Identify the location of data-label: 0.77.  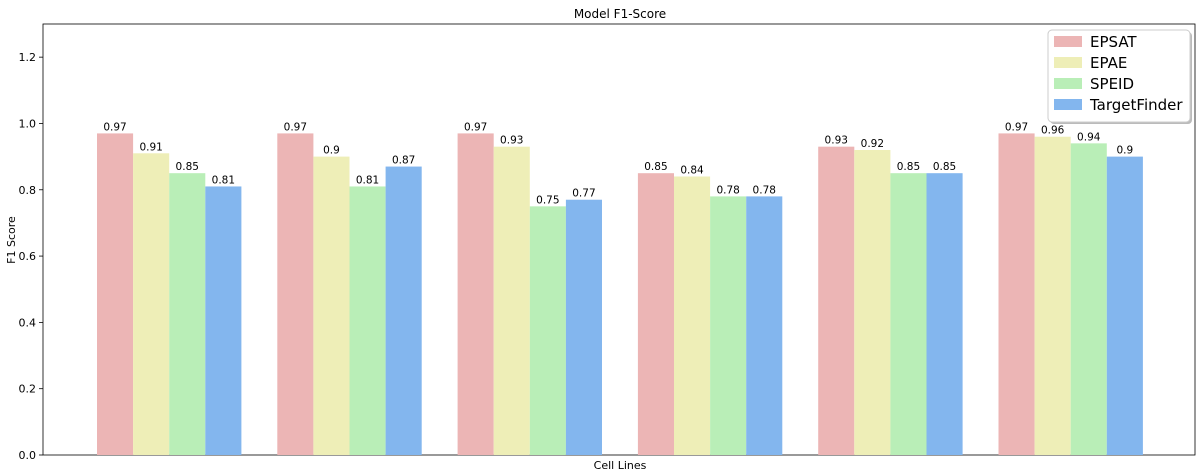
(583, 194).